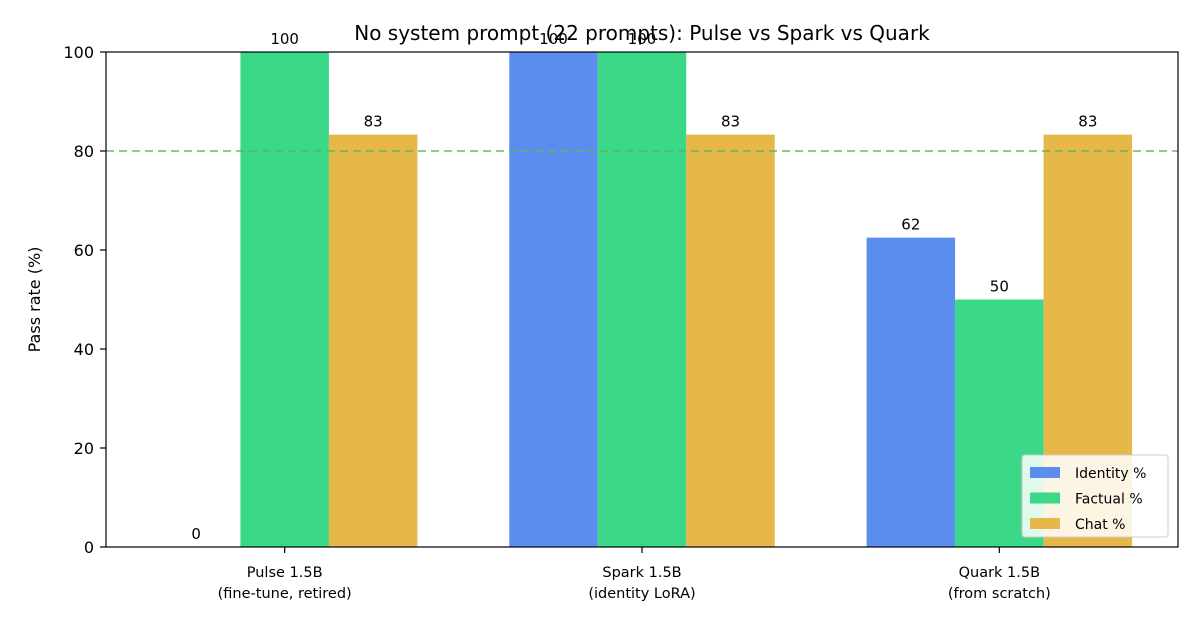 The height and width of the screenshot is (630, 1200). What do you see at coordinates (641, 594) in the screenshot?
I see `x-tick-label: (identity LoRA)` at bounding box center [641, 594].